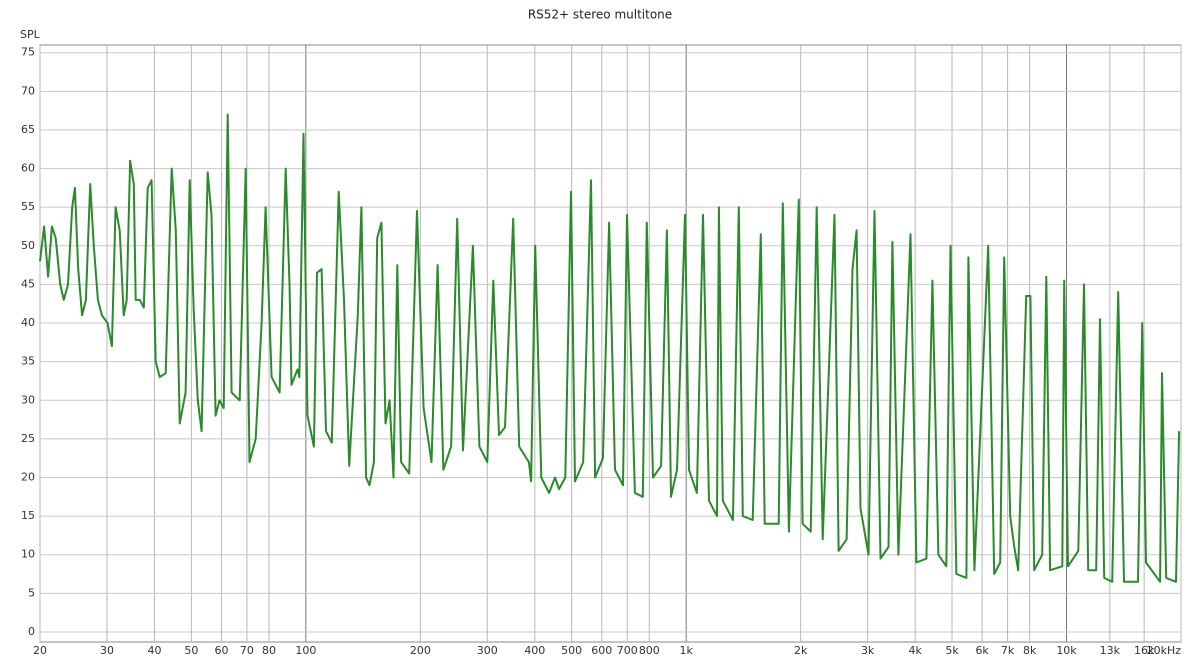  What do you see at coordinates (31, 592) in the screenshot?
I see `y-tick-label: 5` at bounding box center [31, 592].